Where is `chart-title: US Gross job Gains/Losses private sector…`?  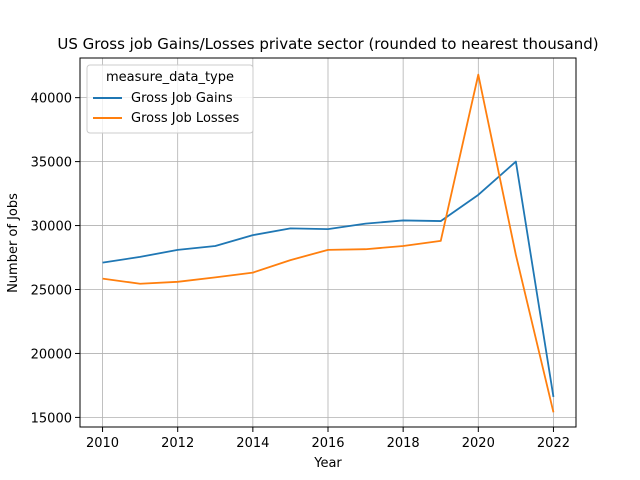
chart-title: US Gross job Gains/Losses private sector… is located at coordinates (327, 44).